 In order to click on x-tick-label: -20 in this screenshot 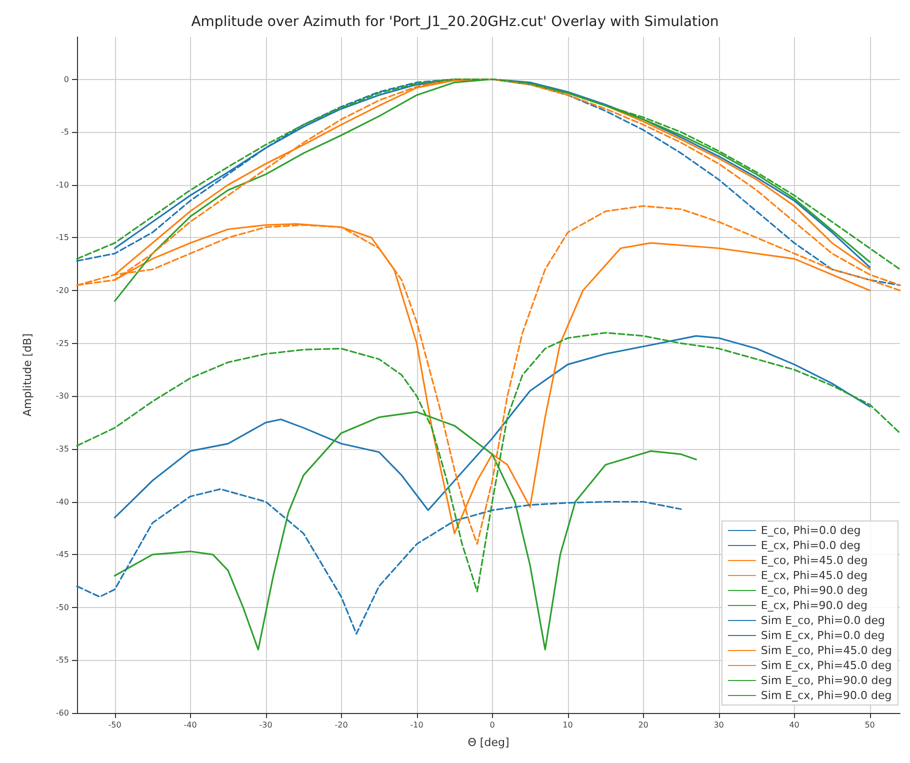, I will do `click(341, 725)`.